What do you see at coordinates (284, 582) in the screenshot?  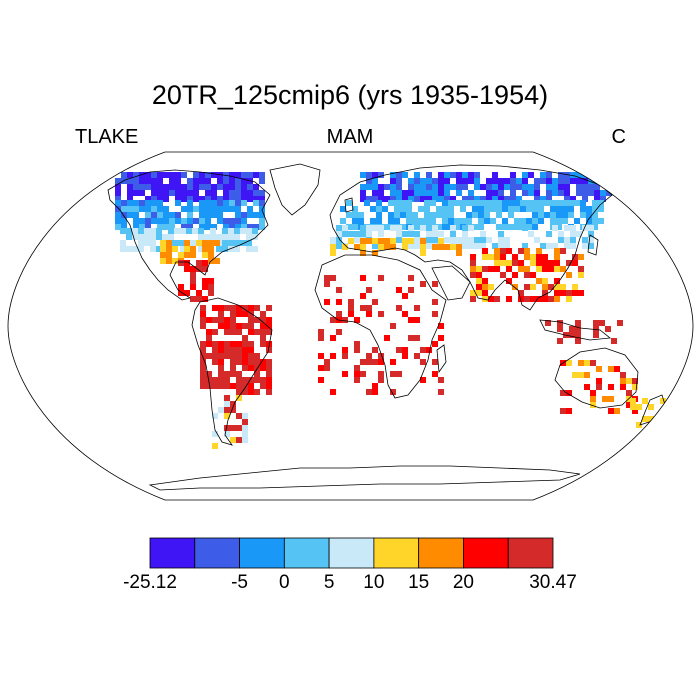 I see `colorbar-tick-label: 0` at bounding box center [284, 582].